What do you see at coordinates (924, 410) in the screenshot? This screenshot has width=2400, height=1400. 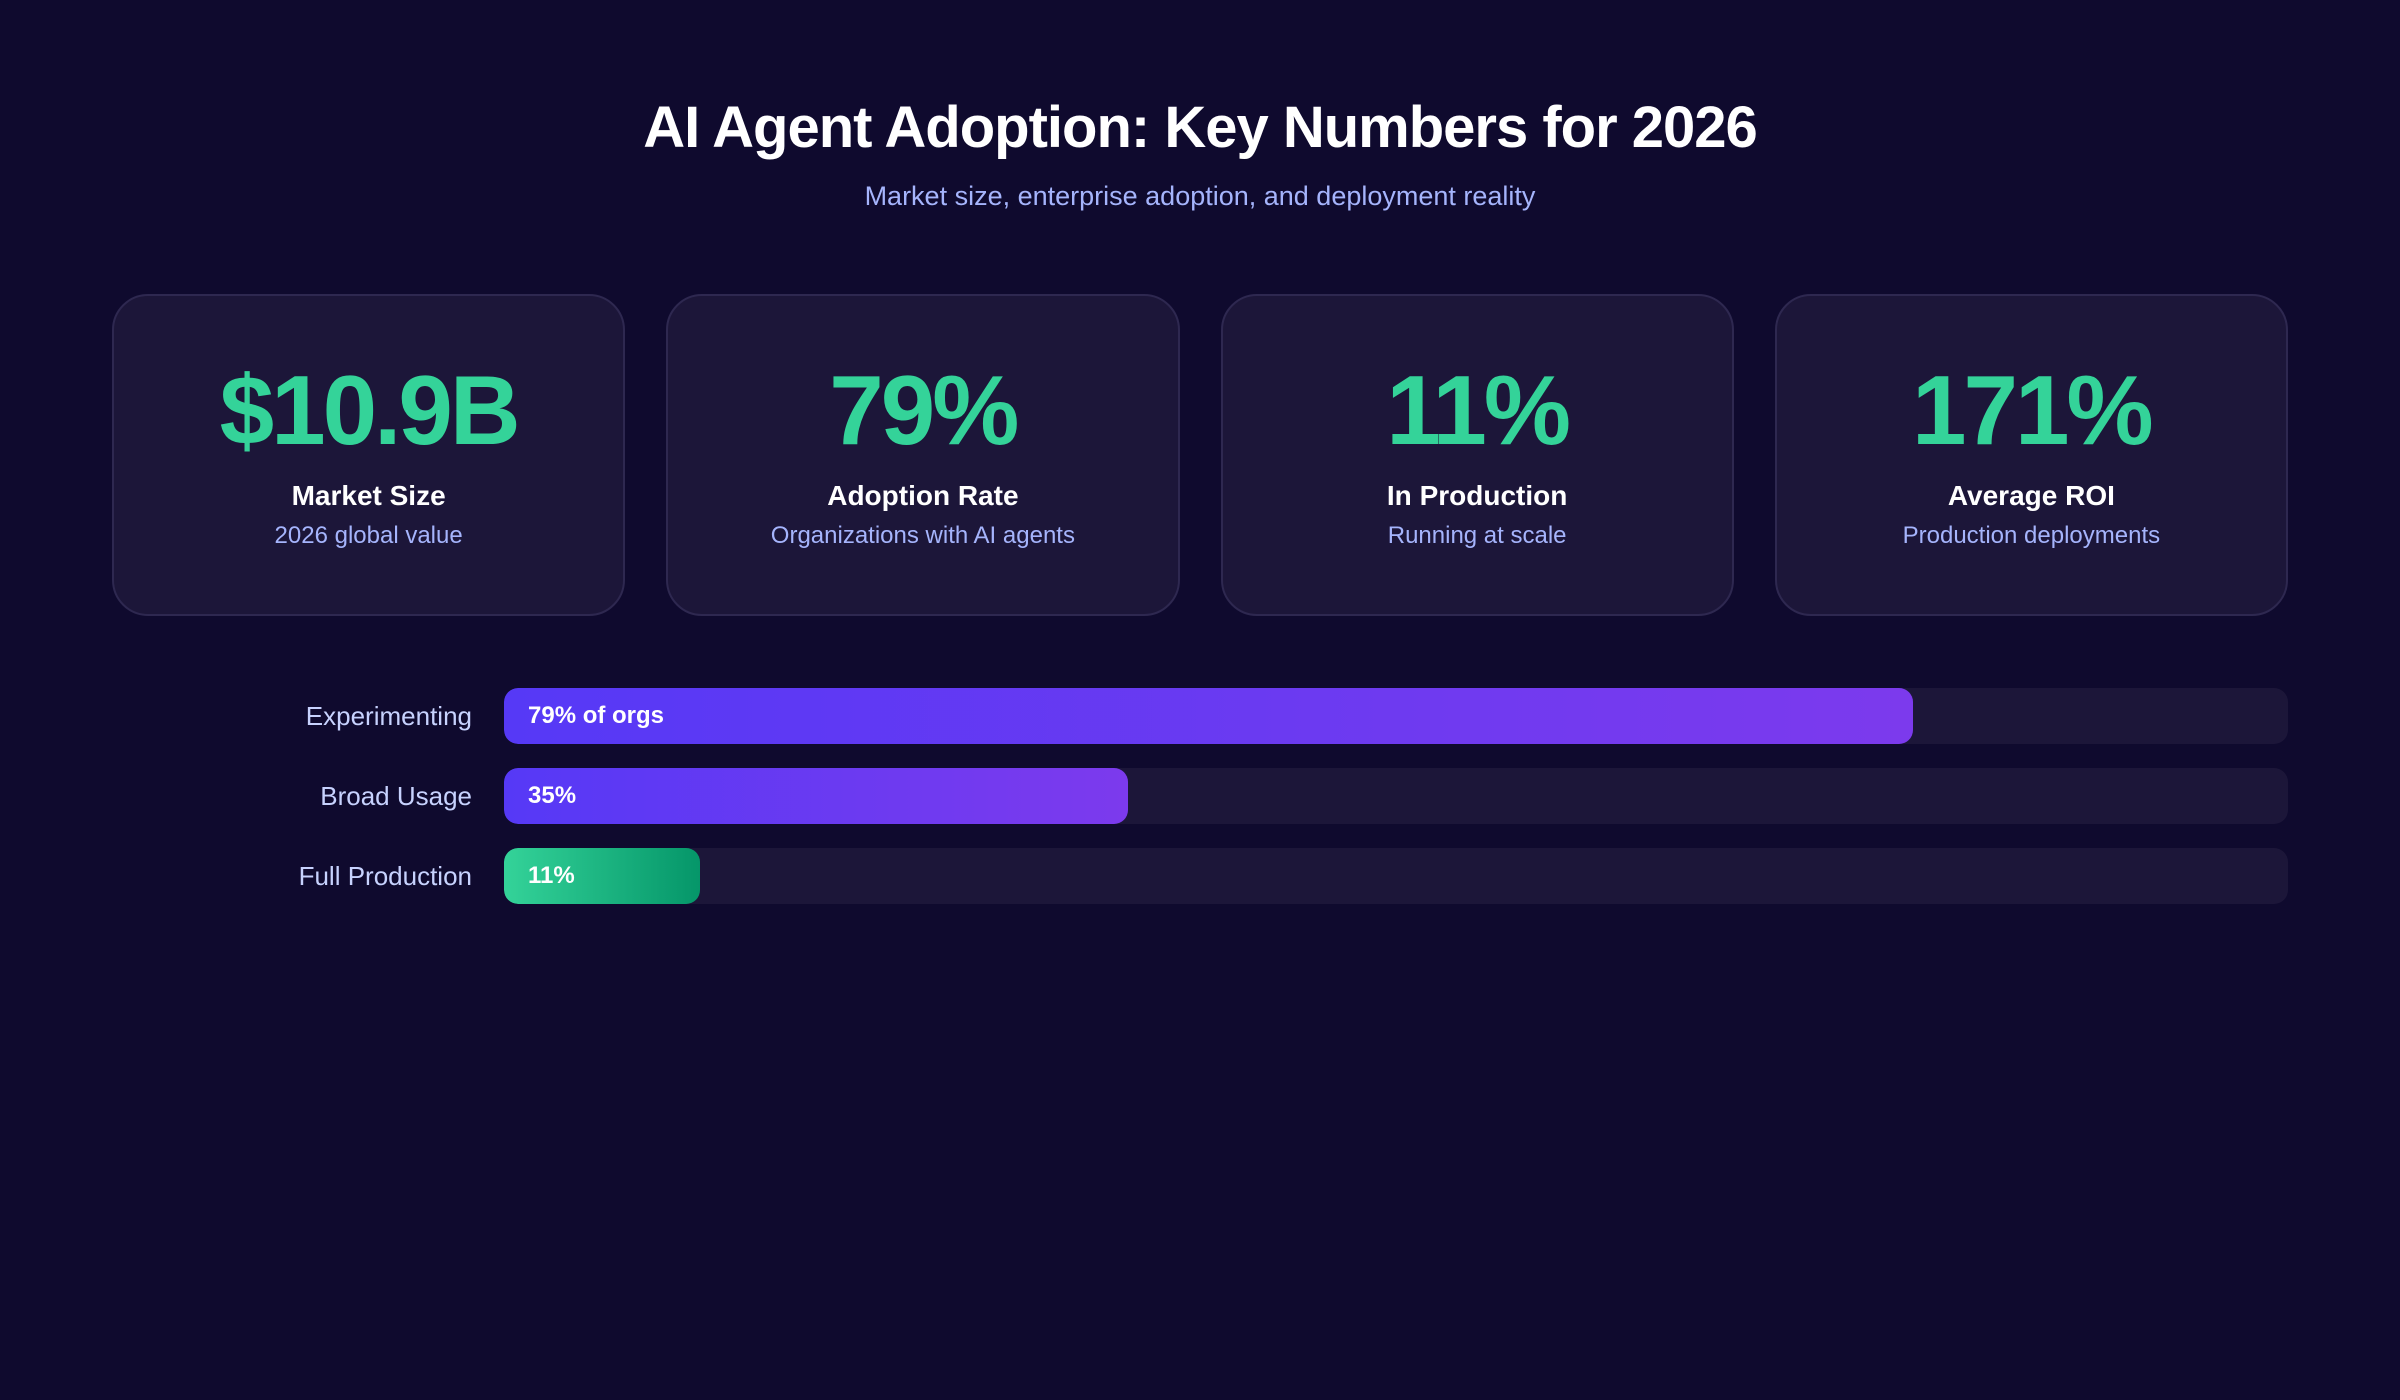 I see `stat-value: 79%` at bounding box center [924, 410].